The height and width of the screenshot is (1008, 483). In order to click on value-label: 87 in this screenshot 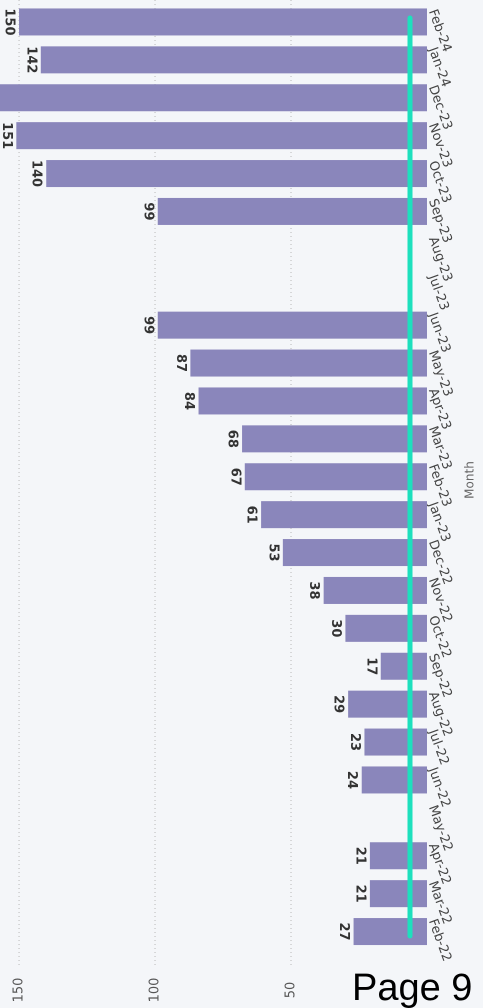, I will do `click(180, 363)`.